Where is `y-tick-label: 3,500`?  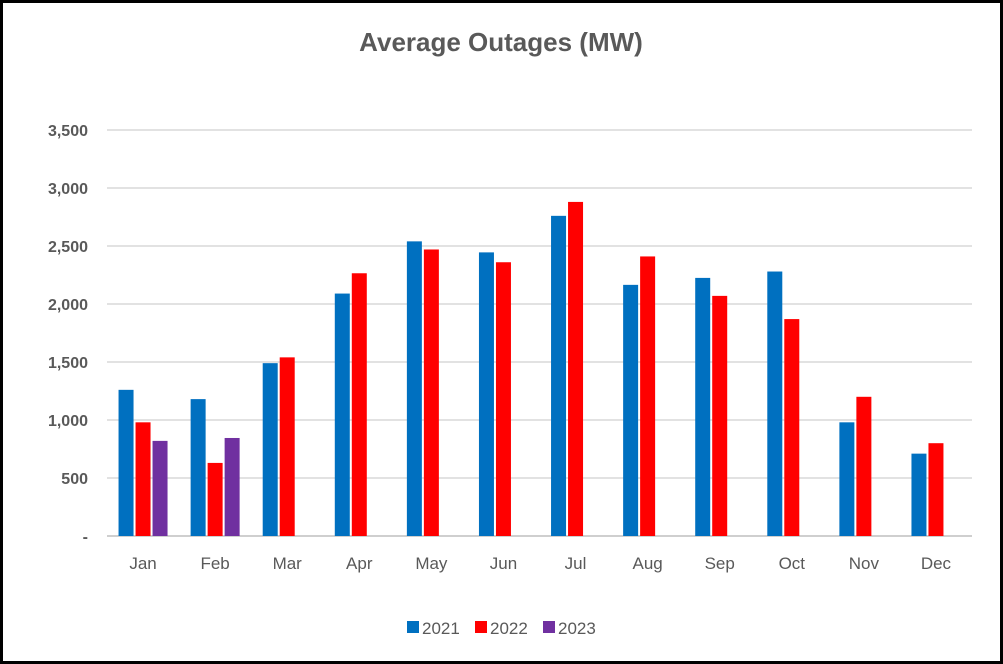 y-tick-label: 3,500 is located at coordinates (68, 131).